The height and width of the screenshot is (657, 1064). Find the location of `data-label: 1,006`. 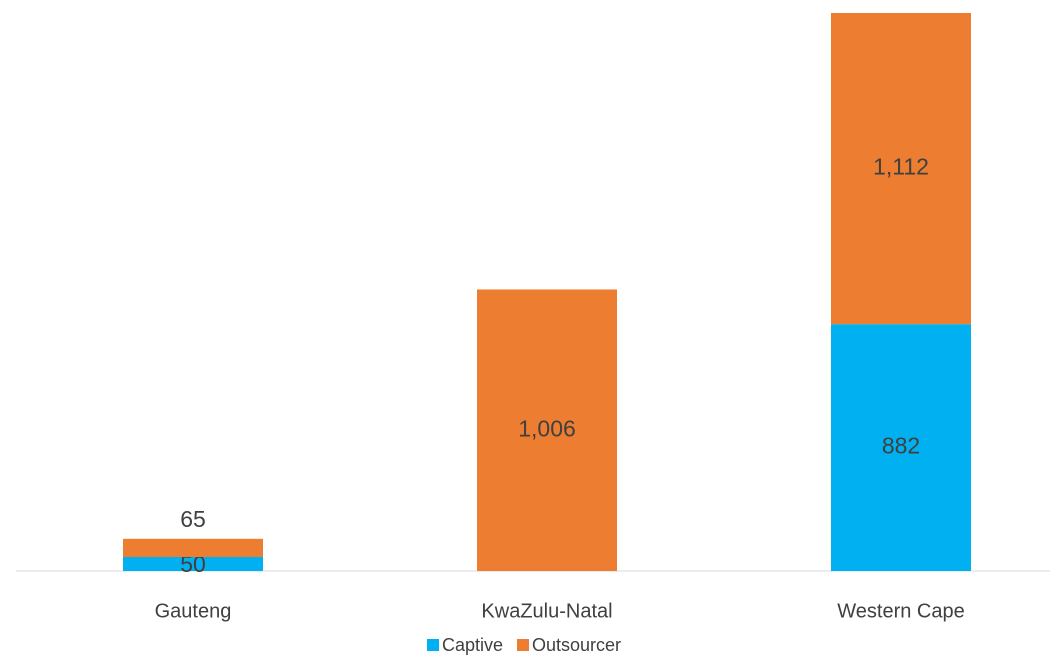

data-label: 1,006 is located at coordinates (547, 428).